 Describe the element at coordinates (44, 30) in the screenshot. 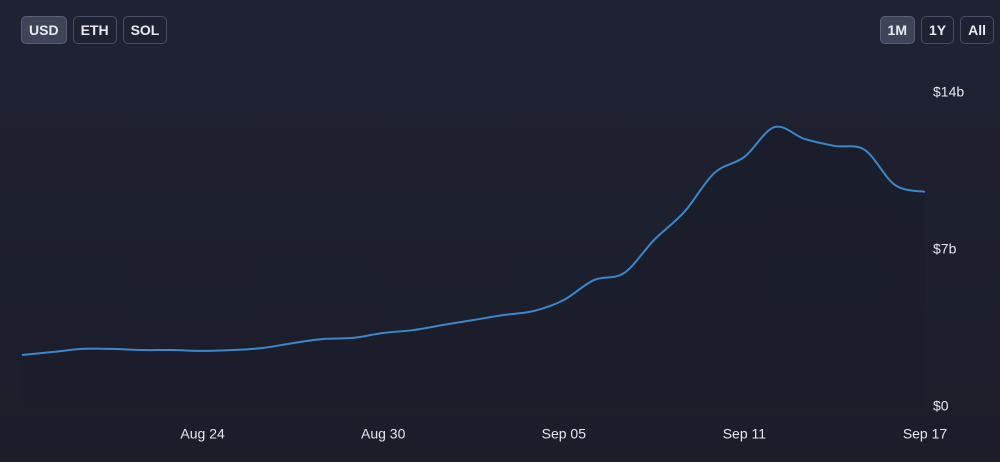

I see `currency-button: USD` at that location.